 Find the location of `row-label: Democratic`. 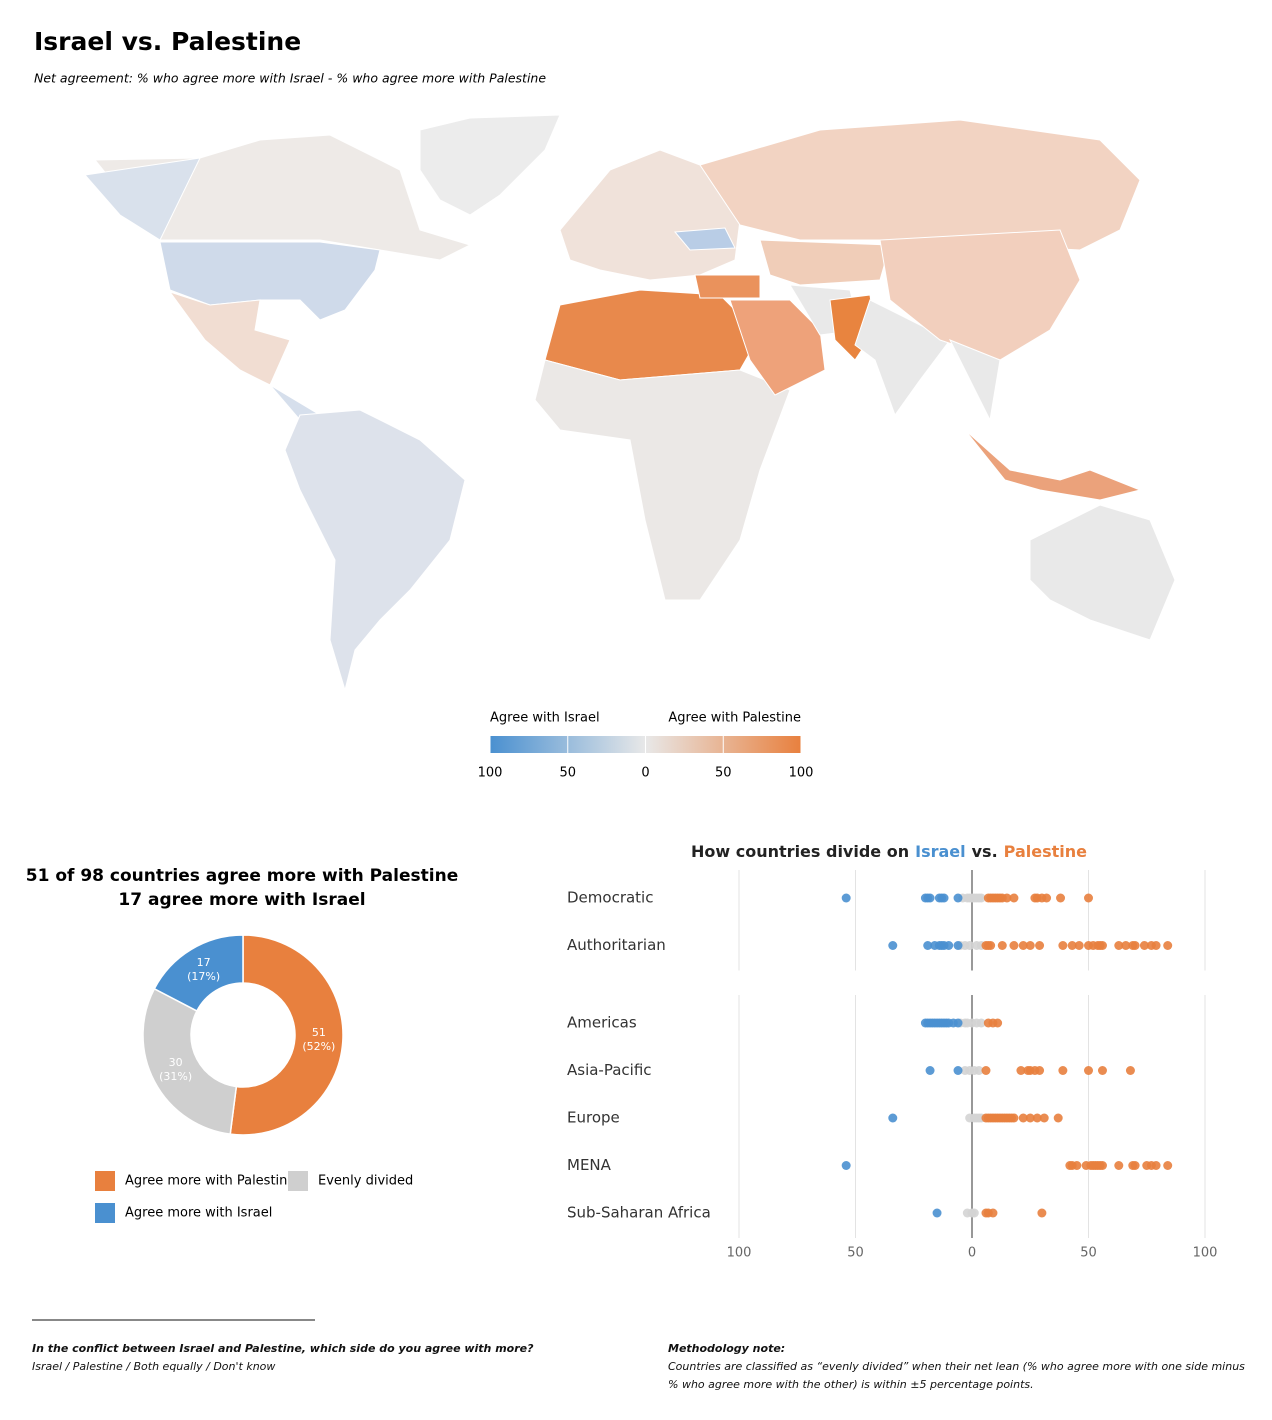

row-label: Democratic is located at coordinates (610, 898).